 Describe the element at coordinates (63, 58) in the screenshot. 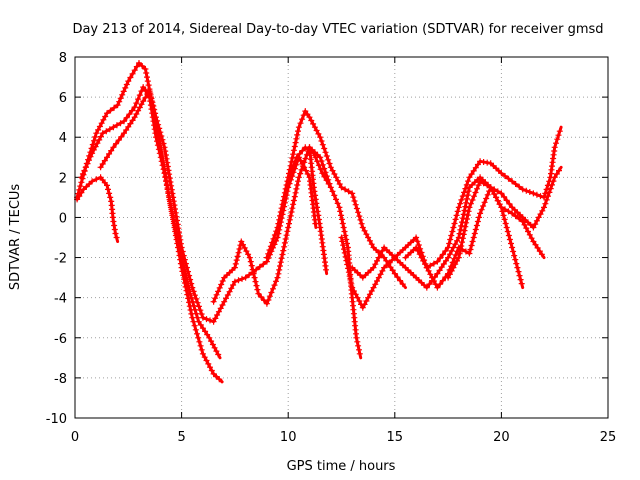

I see `y-tick-label: 8` at that location.